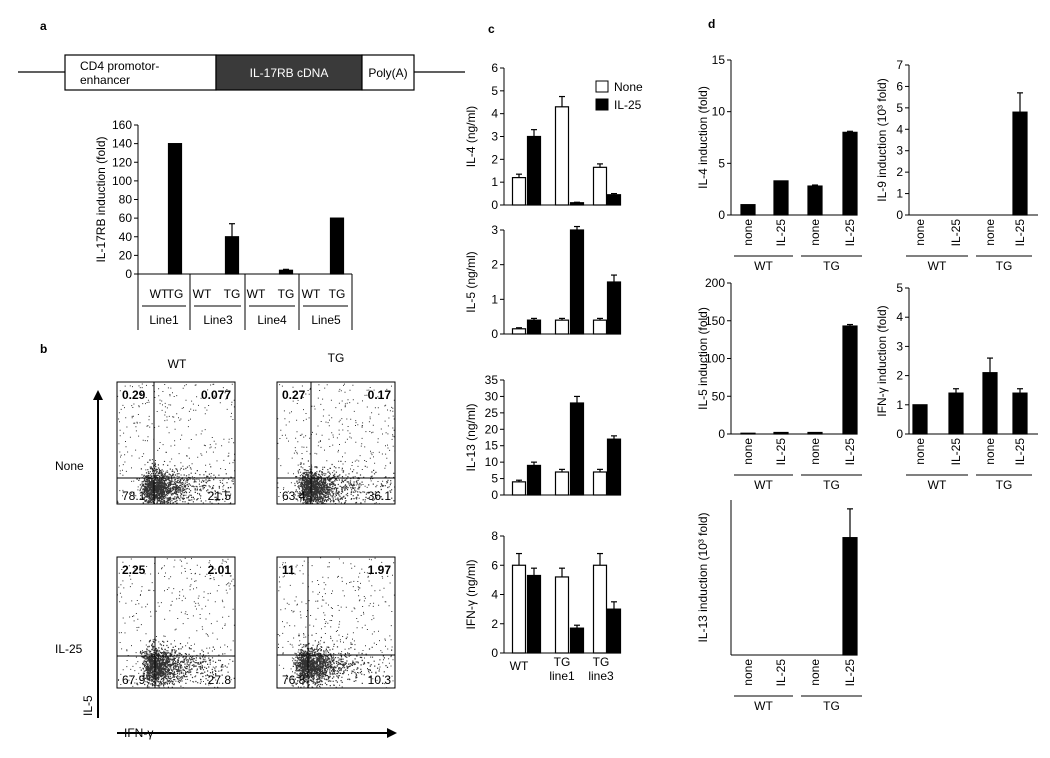  Describe the element at coordinates (703, 137) in the screenshot. I see `y-axis-label: IL-4 induction (fold)` at that location.